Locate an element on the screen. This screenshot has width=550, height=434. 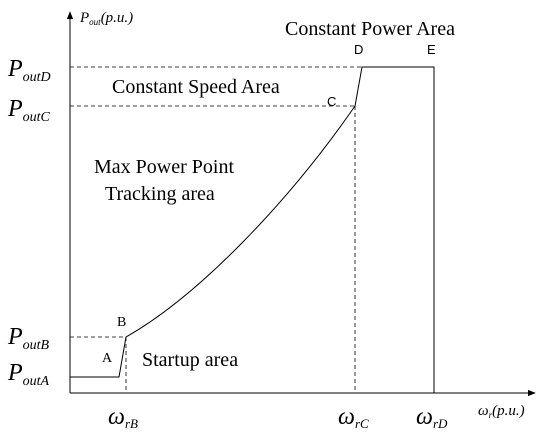
xtick-wrB: ωrB is located at coordinates (123, 417).